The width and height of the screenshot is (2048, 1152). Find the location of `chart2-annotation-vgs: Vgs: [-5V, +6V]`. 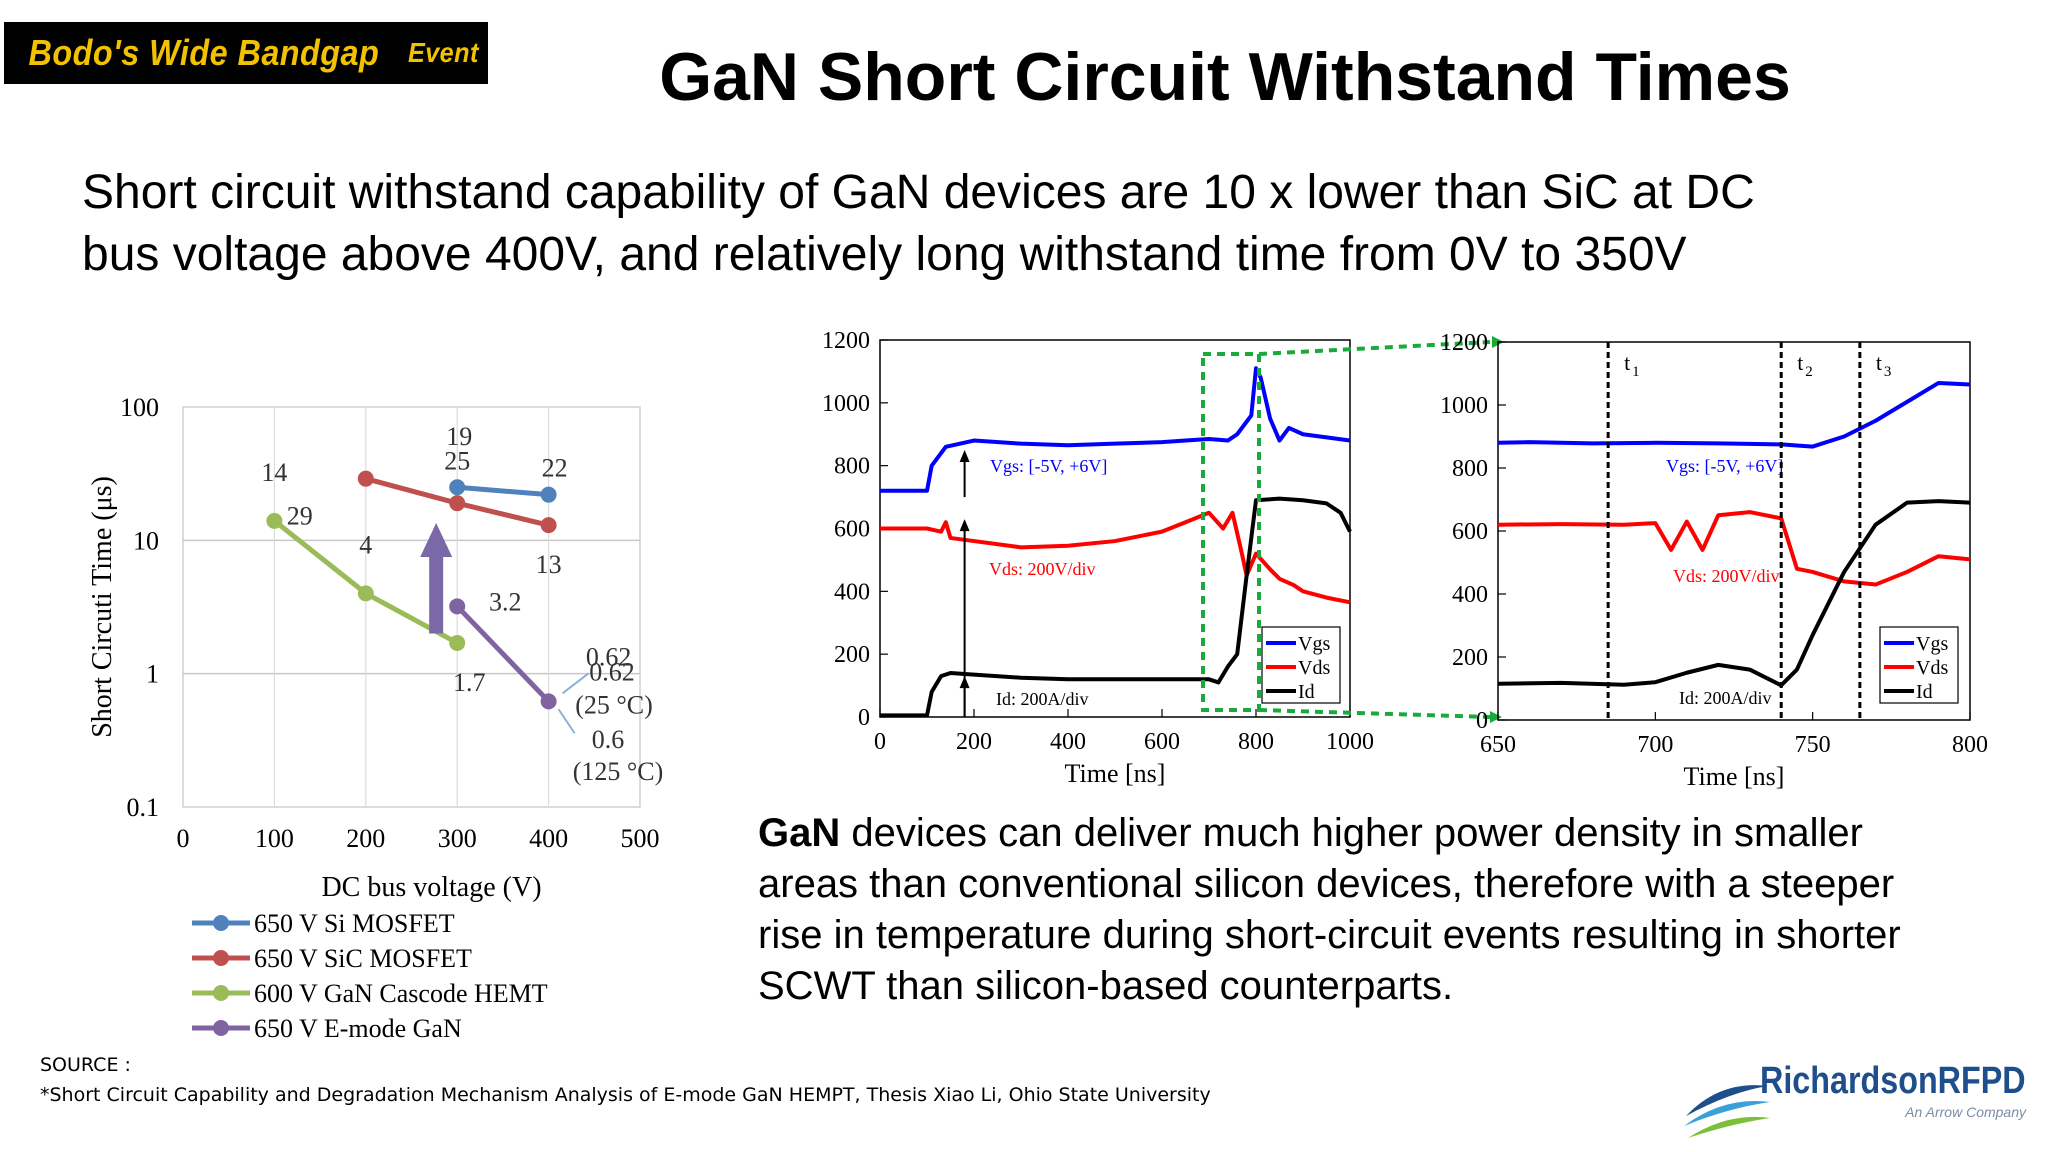

chart2-annotation-vgs: Vgs: [-5V, +6V] is located at coordinates (1048, 466).